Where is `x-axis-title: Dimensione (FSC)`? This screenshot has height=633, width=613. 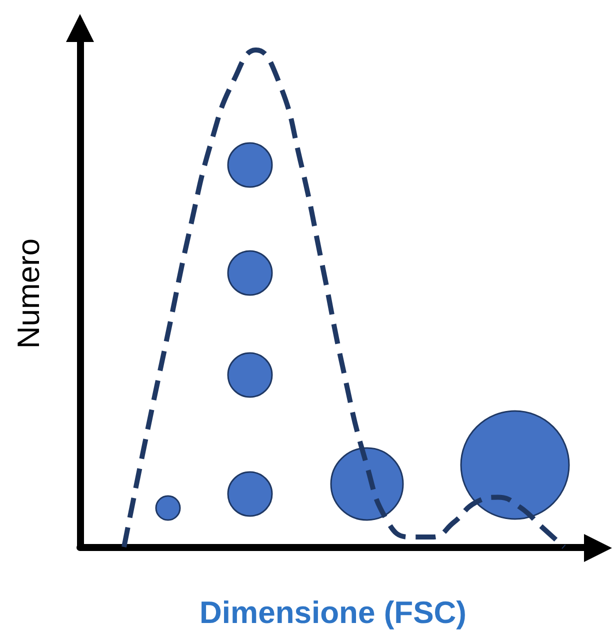
x-axis-title: Dimensione (FSC) is located at coordinates (333, 612).